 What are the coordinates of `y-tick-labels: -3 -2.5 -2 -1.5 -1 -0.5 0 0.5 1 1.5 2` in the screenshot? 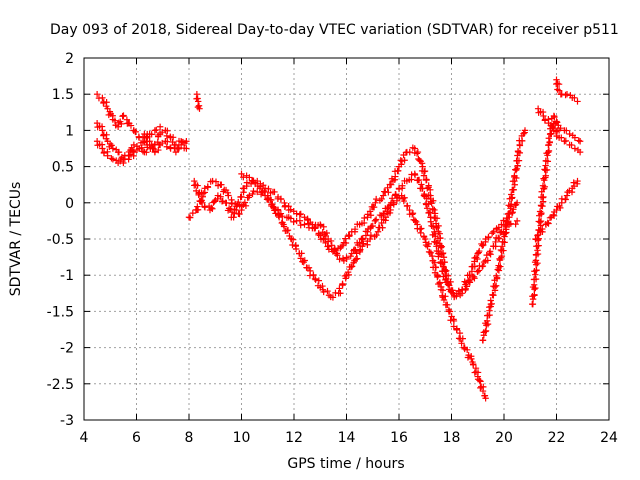 It's located at (60, 240).